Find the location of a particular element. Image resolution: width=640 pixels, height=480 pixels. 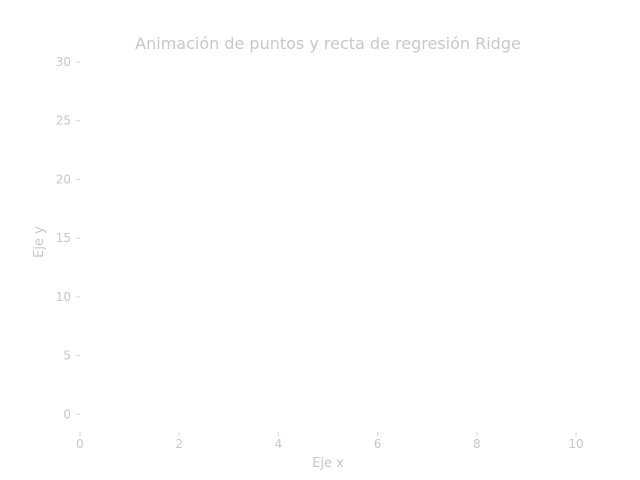

y-tick-label: 10 is located at coordinates (63, 297).